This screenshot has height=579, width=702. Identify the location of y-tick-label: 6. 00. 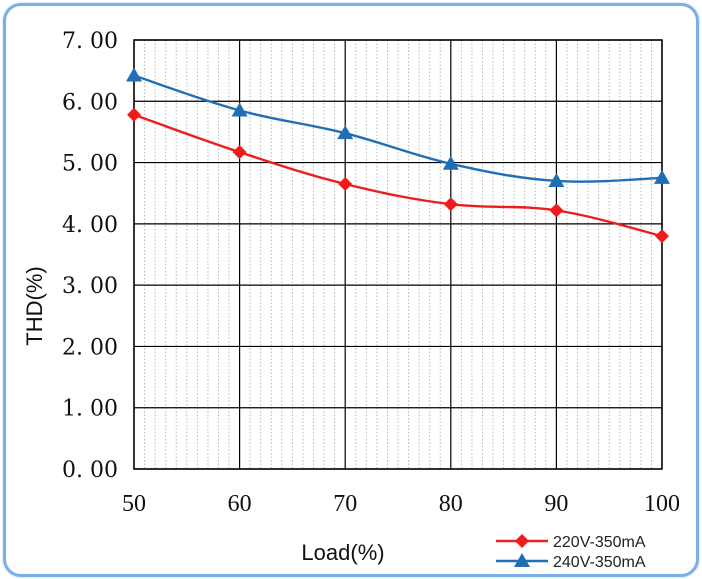
(90, 102).